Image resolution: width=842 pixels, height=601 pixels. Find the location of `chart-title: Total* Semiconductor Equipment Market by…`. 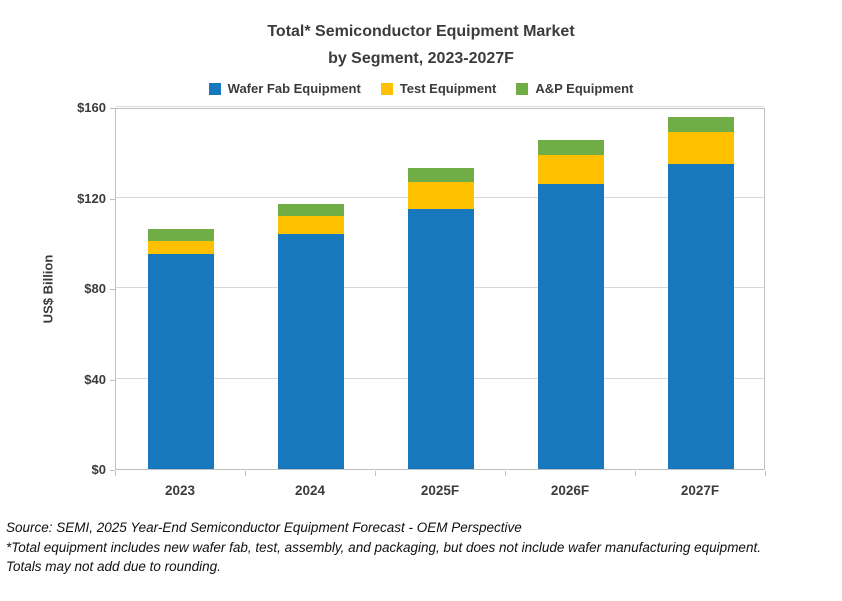

chart-title: Total* Semiconductor Equipment Market by… is located at coordinates (421, 45).